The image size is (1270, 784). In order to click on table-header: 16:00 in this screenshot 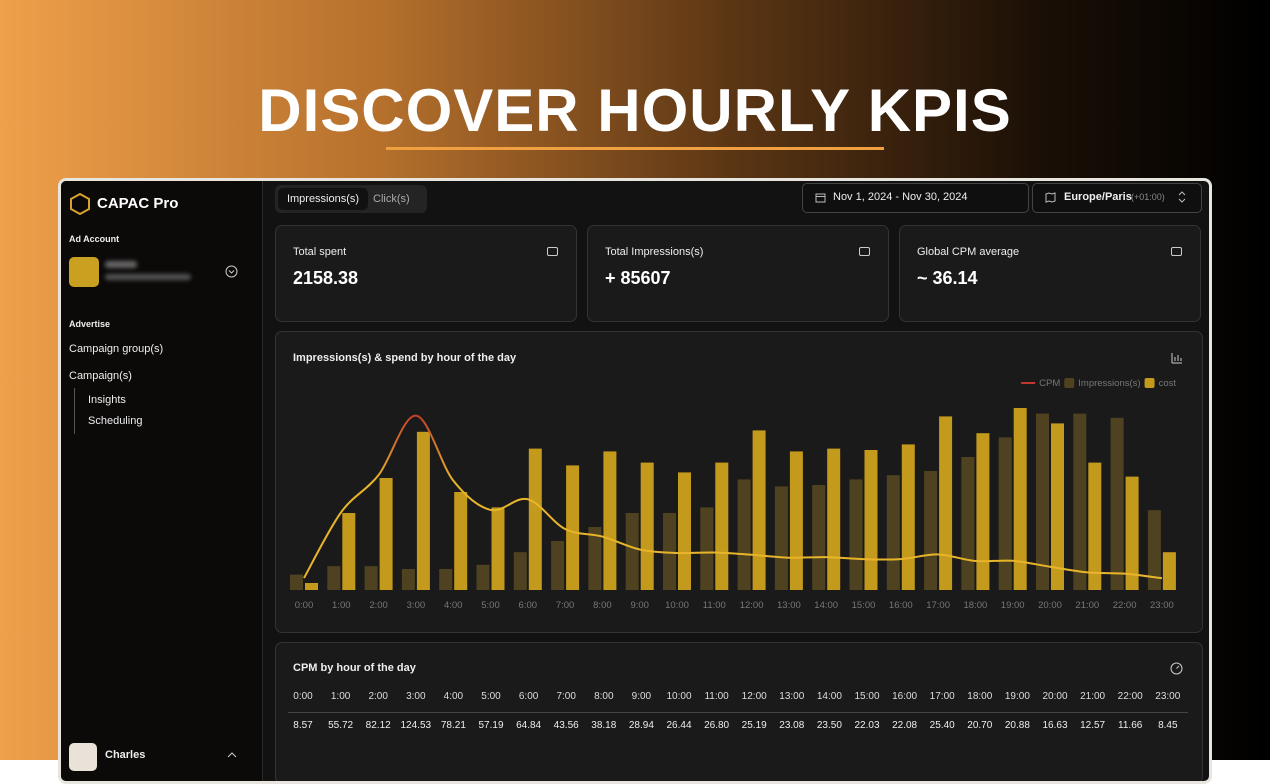, I will do `click(905, 696)`.